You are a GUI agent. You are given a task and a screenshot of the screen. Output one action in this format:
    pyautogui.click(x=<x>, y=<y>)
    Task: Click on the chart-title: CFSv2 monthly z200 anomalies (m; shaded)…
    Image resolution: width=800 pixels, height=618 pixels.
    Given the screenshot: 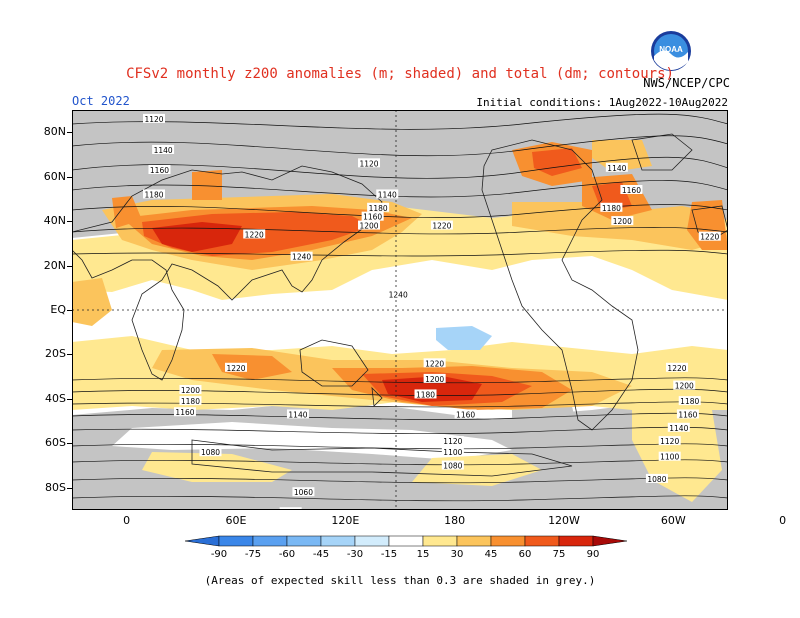 What is the action you would take?
    pyautogui.click(x=400, y=74)
    